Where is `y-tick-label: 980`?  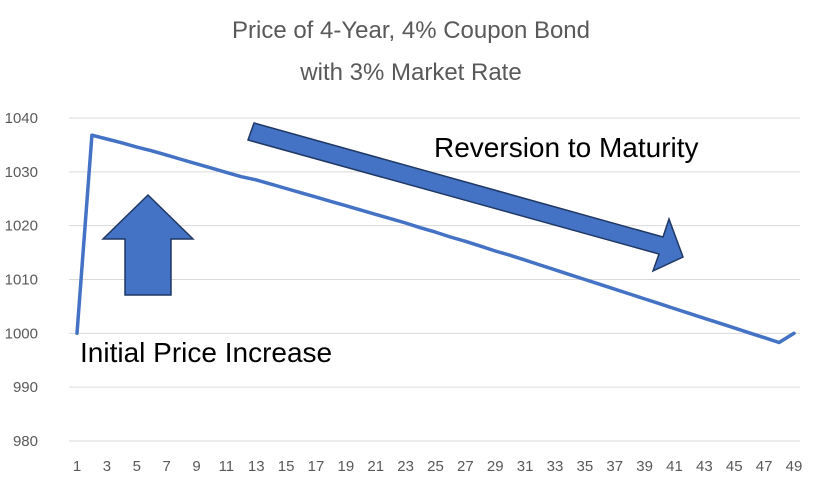
y-tick-label: 980 is located at coordinates (25, 441).